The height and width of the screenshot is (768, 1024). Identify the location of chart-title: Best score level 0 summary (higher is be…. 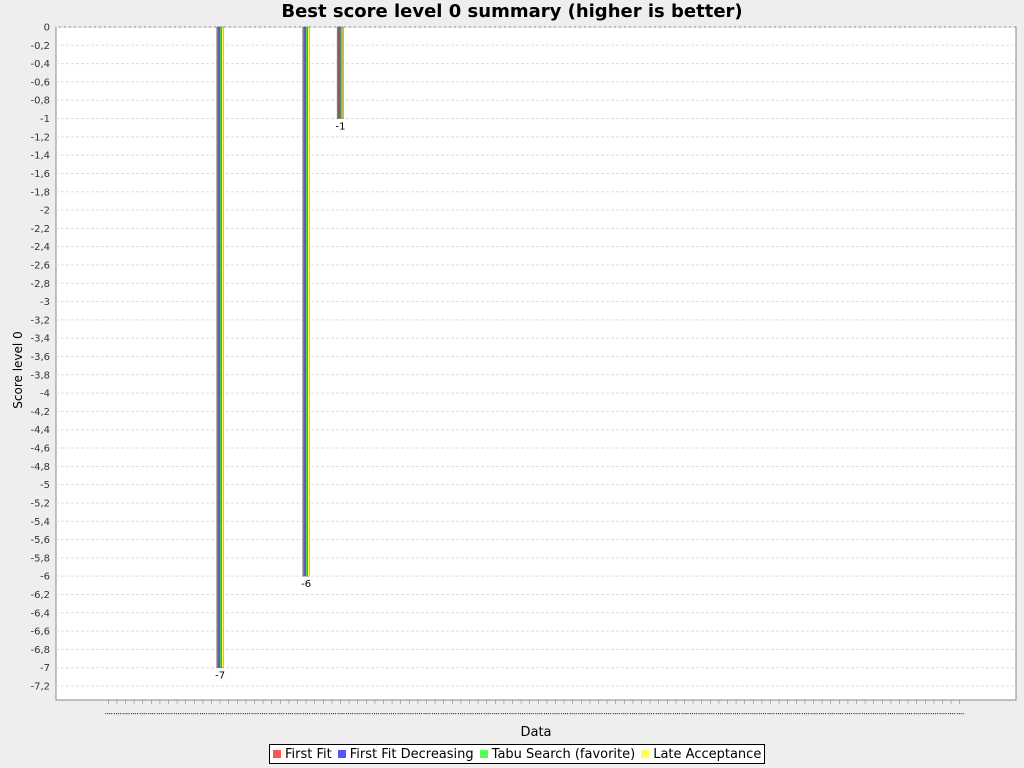
(512, 11).